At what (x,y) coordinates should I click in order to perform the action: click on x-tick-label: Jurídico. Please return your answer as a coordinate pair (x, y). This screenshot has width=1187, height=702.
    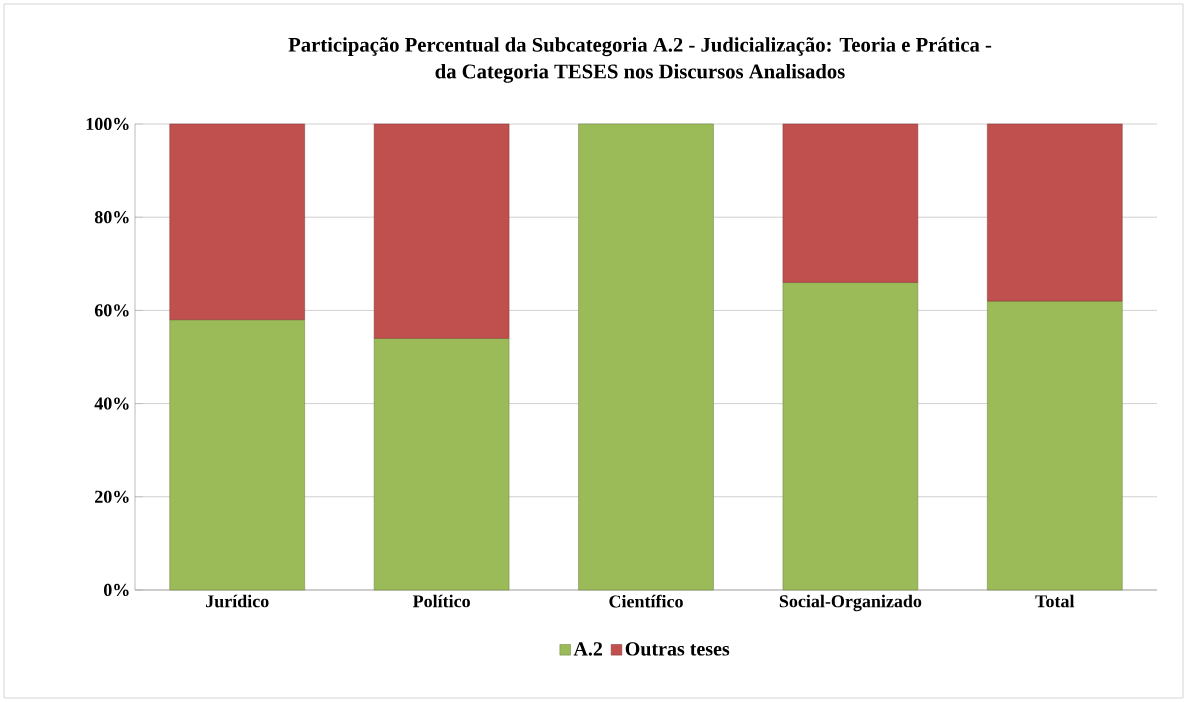
    Looking at the image, I should click on (237, 601).